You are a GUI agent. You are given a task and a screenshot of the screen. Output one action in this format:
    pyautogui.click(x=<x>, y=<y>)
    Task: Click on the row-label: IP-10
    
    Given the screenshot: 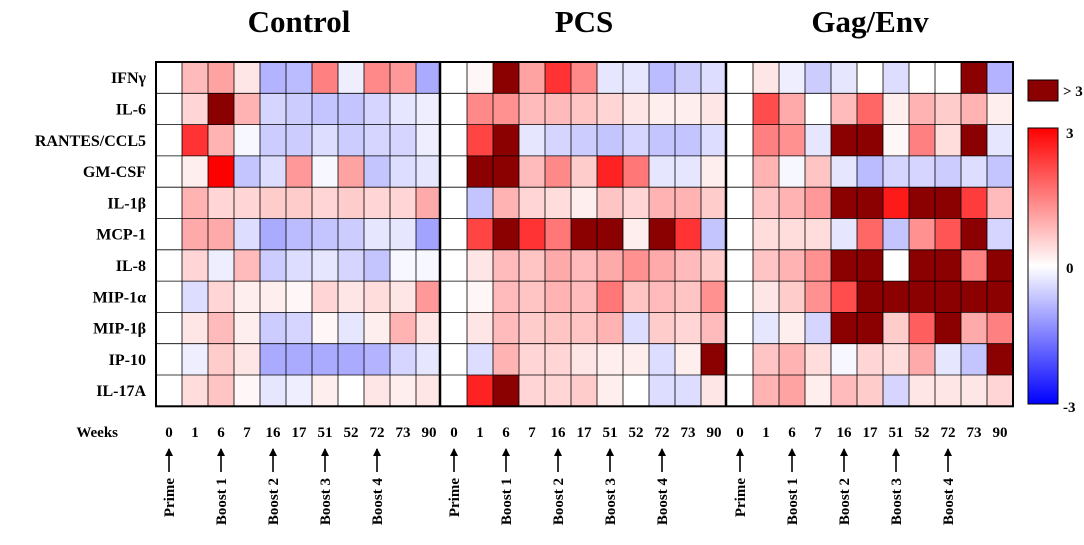 What is the action you would take?
    pyautogui.click(x=127, y=360)
    